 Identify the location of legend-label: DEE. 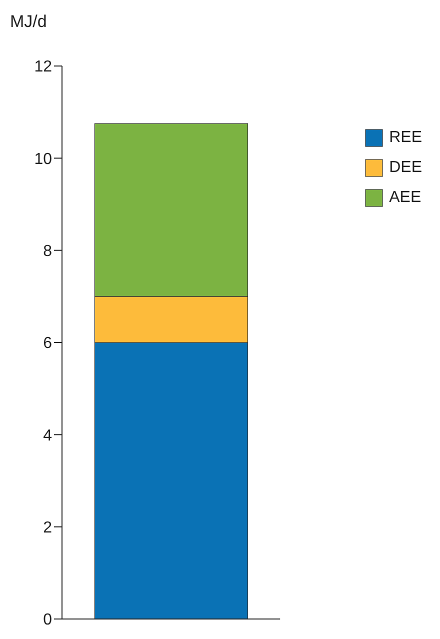
(405, 168).